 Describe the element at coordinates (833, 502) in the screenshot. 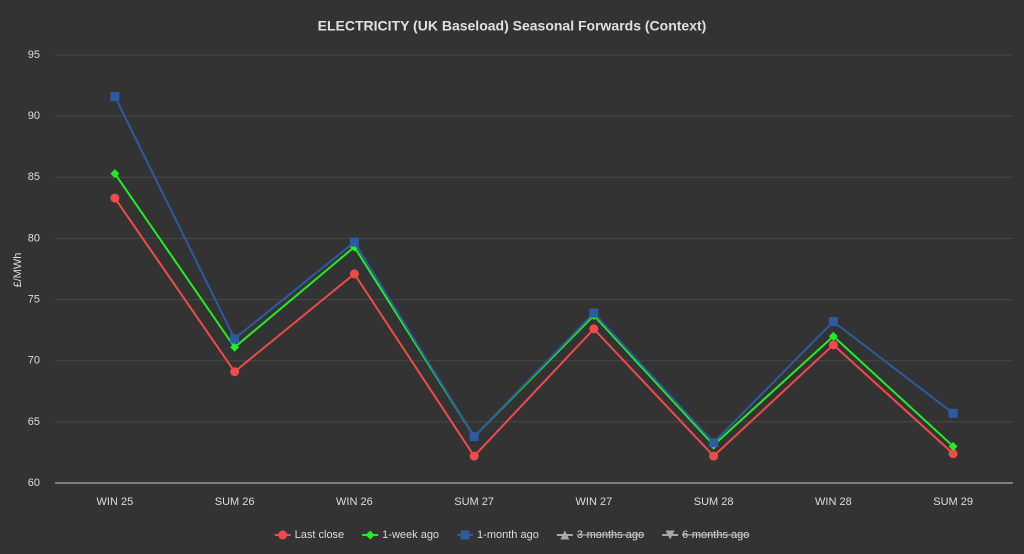

I see `x-tick-label: WIN 28` at that location.